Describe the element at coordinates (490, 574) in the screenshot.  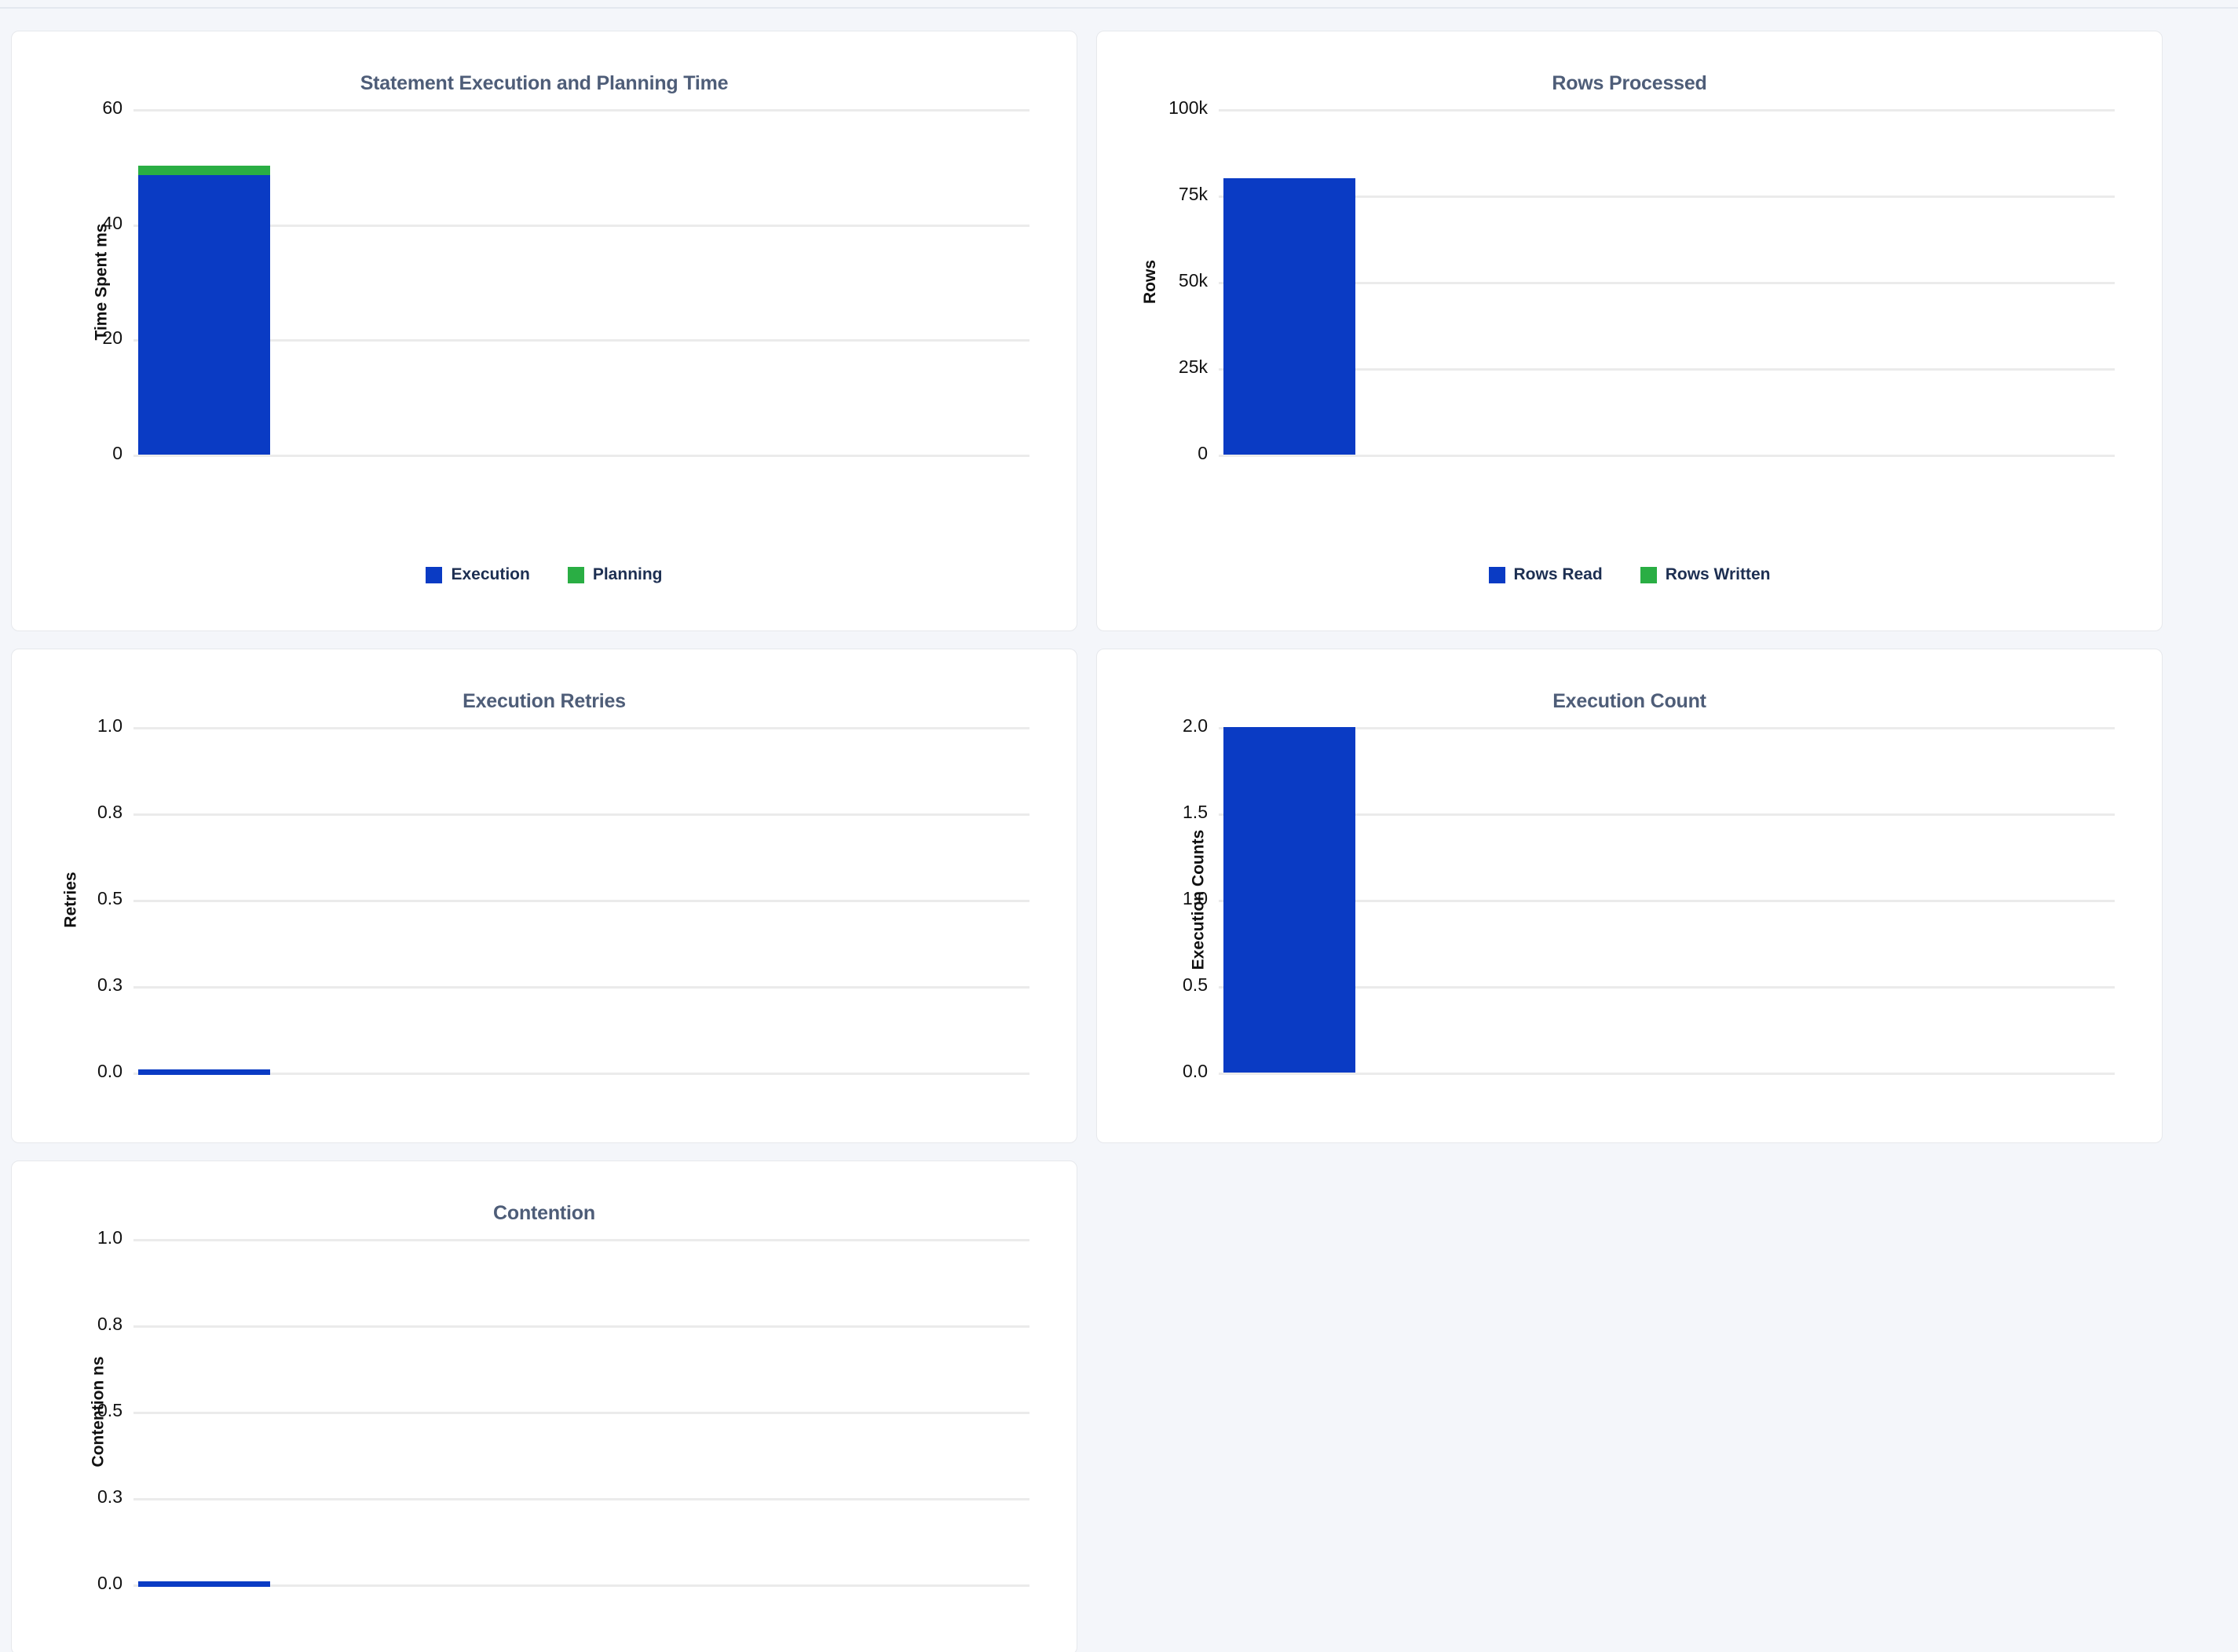
I see `legend-label: Execution` at that location.